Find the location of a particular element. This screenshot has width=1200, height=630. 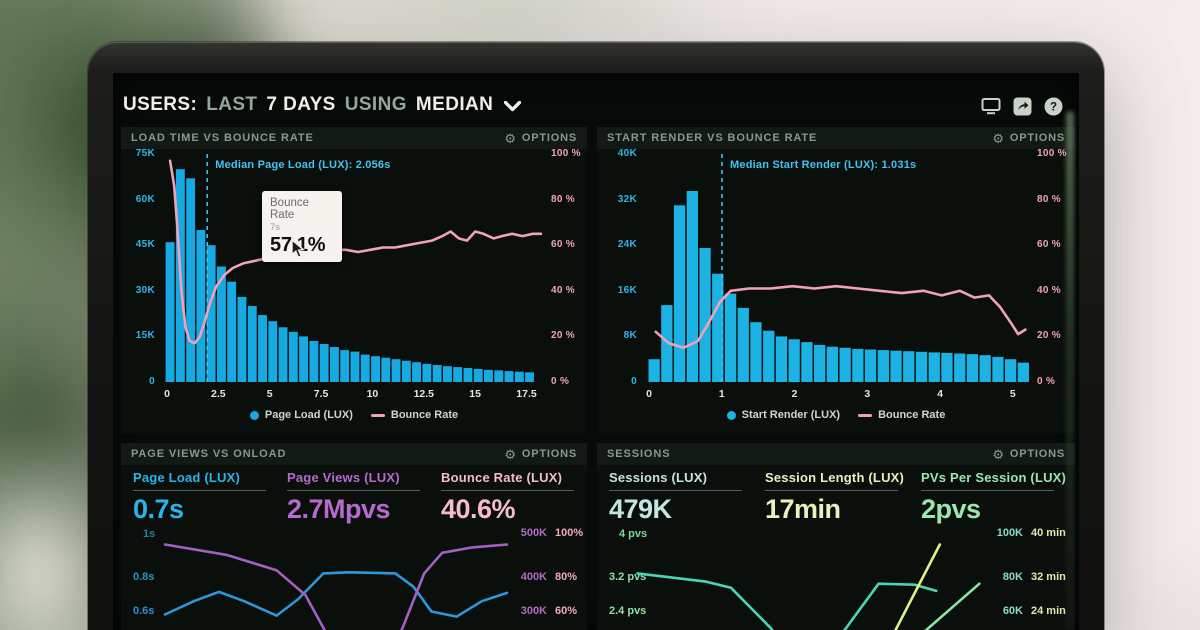

page-views-onload-chart: 0.8s 0.6s 500K 100% 400K 80% 300K 60% is located at coordinates (354, 576).